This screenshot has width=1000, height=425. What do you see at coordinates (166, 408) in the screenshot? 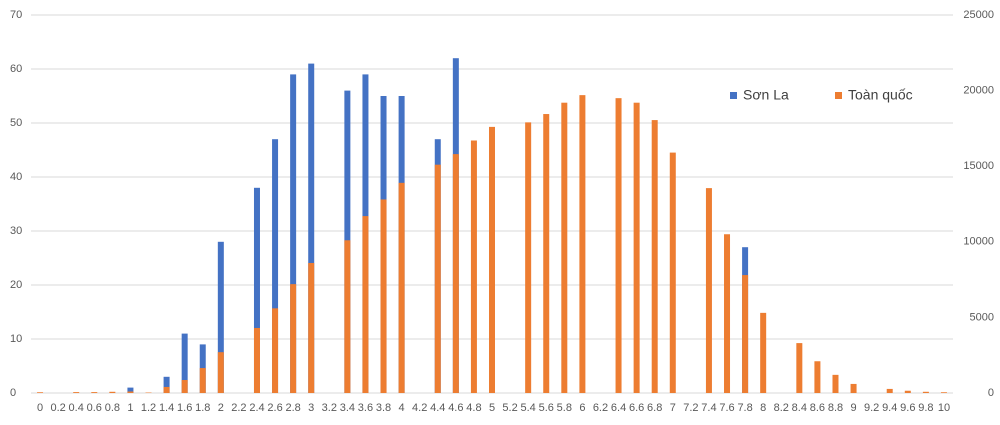
I see `x-tick-label: 1.4` at bounding box center [166, 408].